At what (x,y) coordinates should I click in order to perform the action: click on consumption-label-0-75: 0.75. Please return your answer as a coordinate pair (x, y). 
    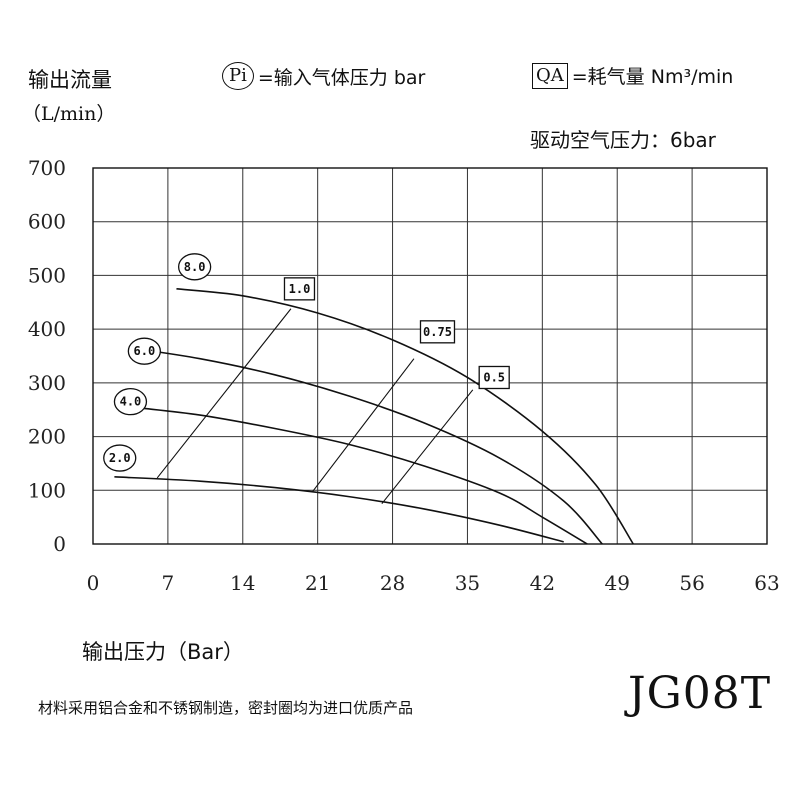
    Looking at the image, I should click on (437, 332).